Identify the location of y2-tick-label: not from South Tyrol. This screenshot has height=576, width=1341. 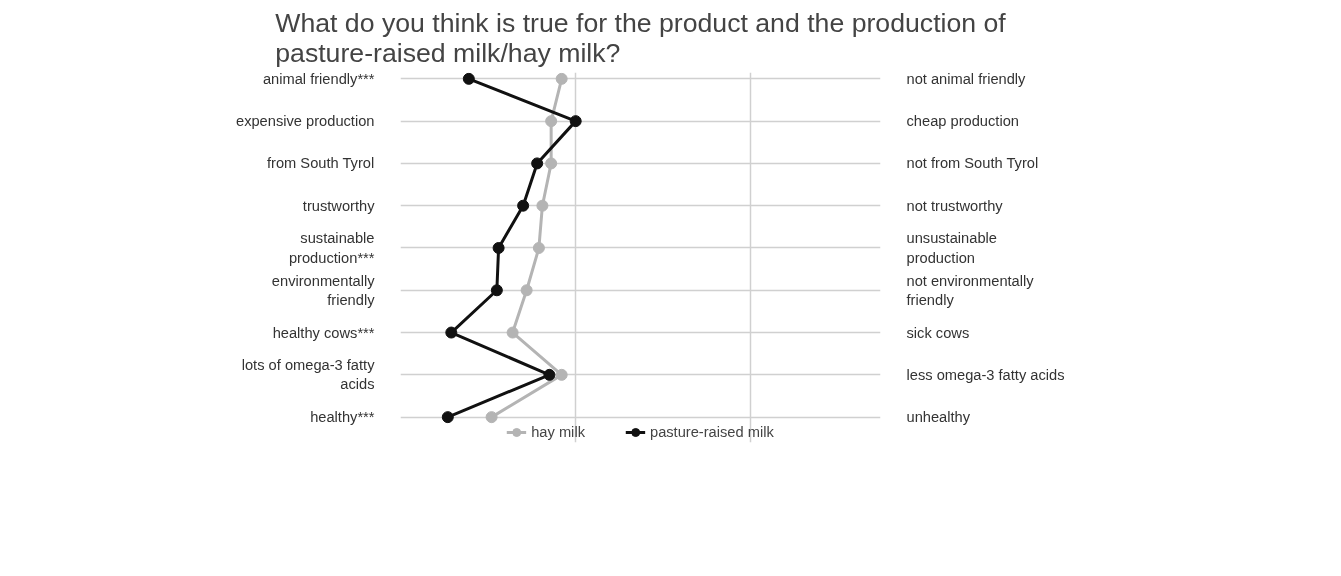
(972, 163).